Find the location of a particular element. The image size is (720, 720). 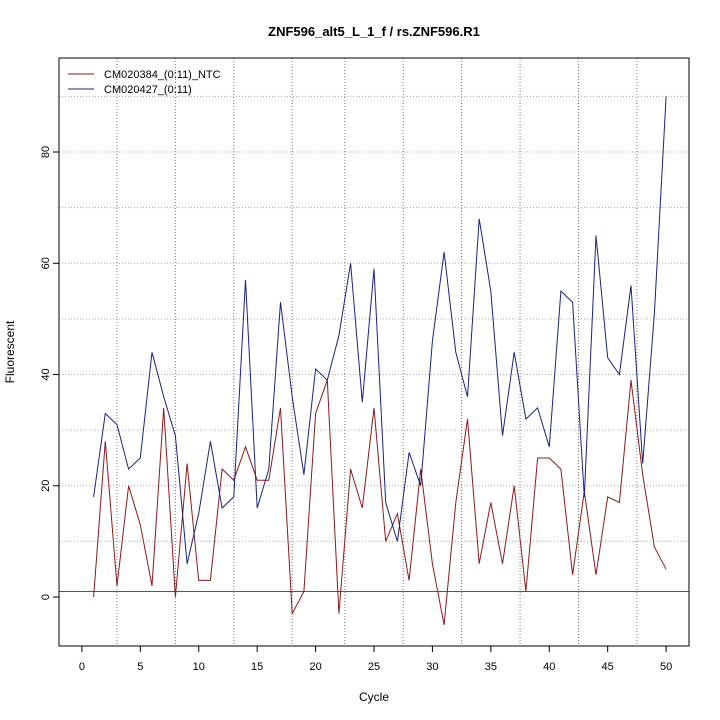

y-tick-label: 0 is located at coordinates (46, 597).